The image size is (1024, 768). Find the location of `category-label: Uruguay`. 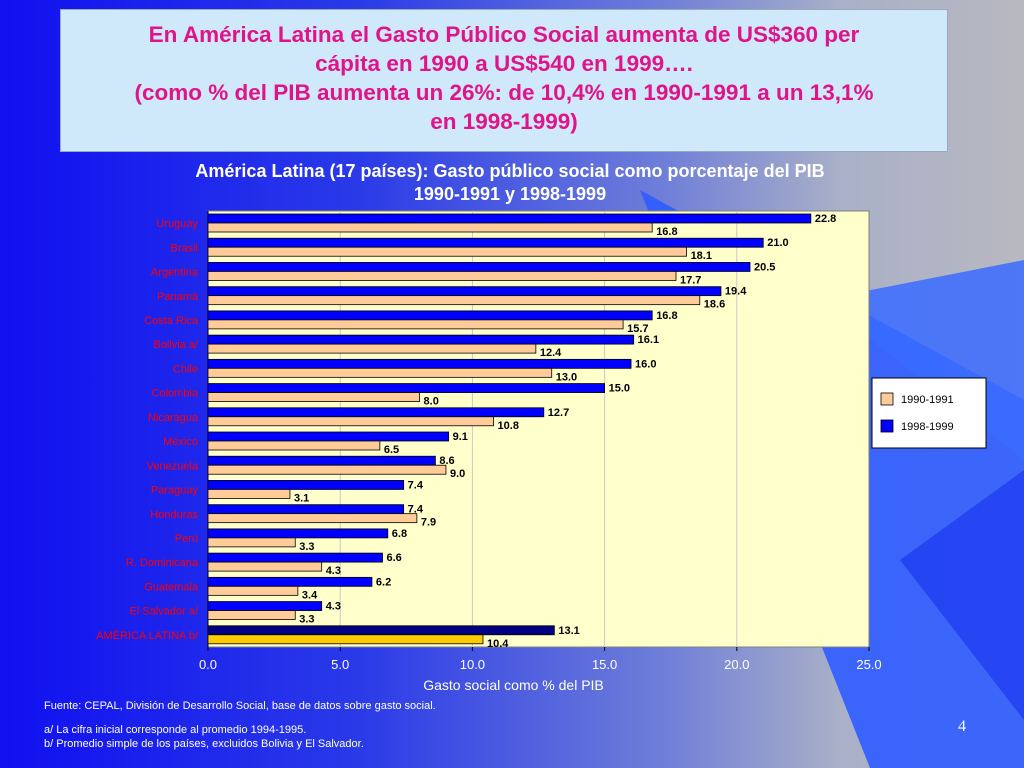

category-label: Uruguay is located at coordinates (177, 224).